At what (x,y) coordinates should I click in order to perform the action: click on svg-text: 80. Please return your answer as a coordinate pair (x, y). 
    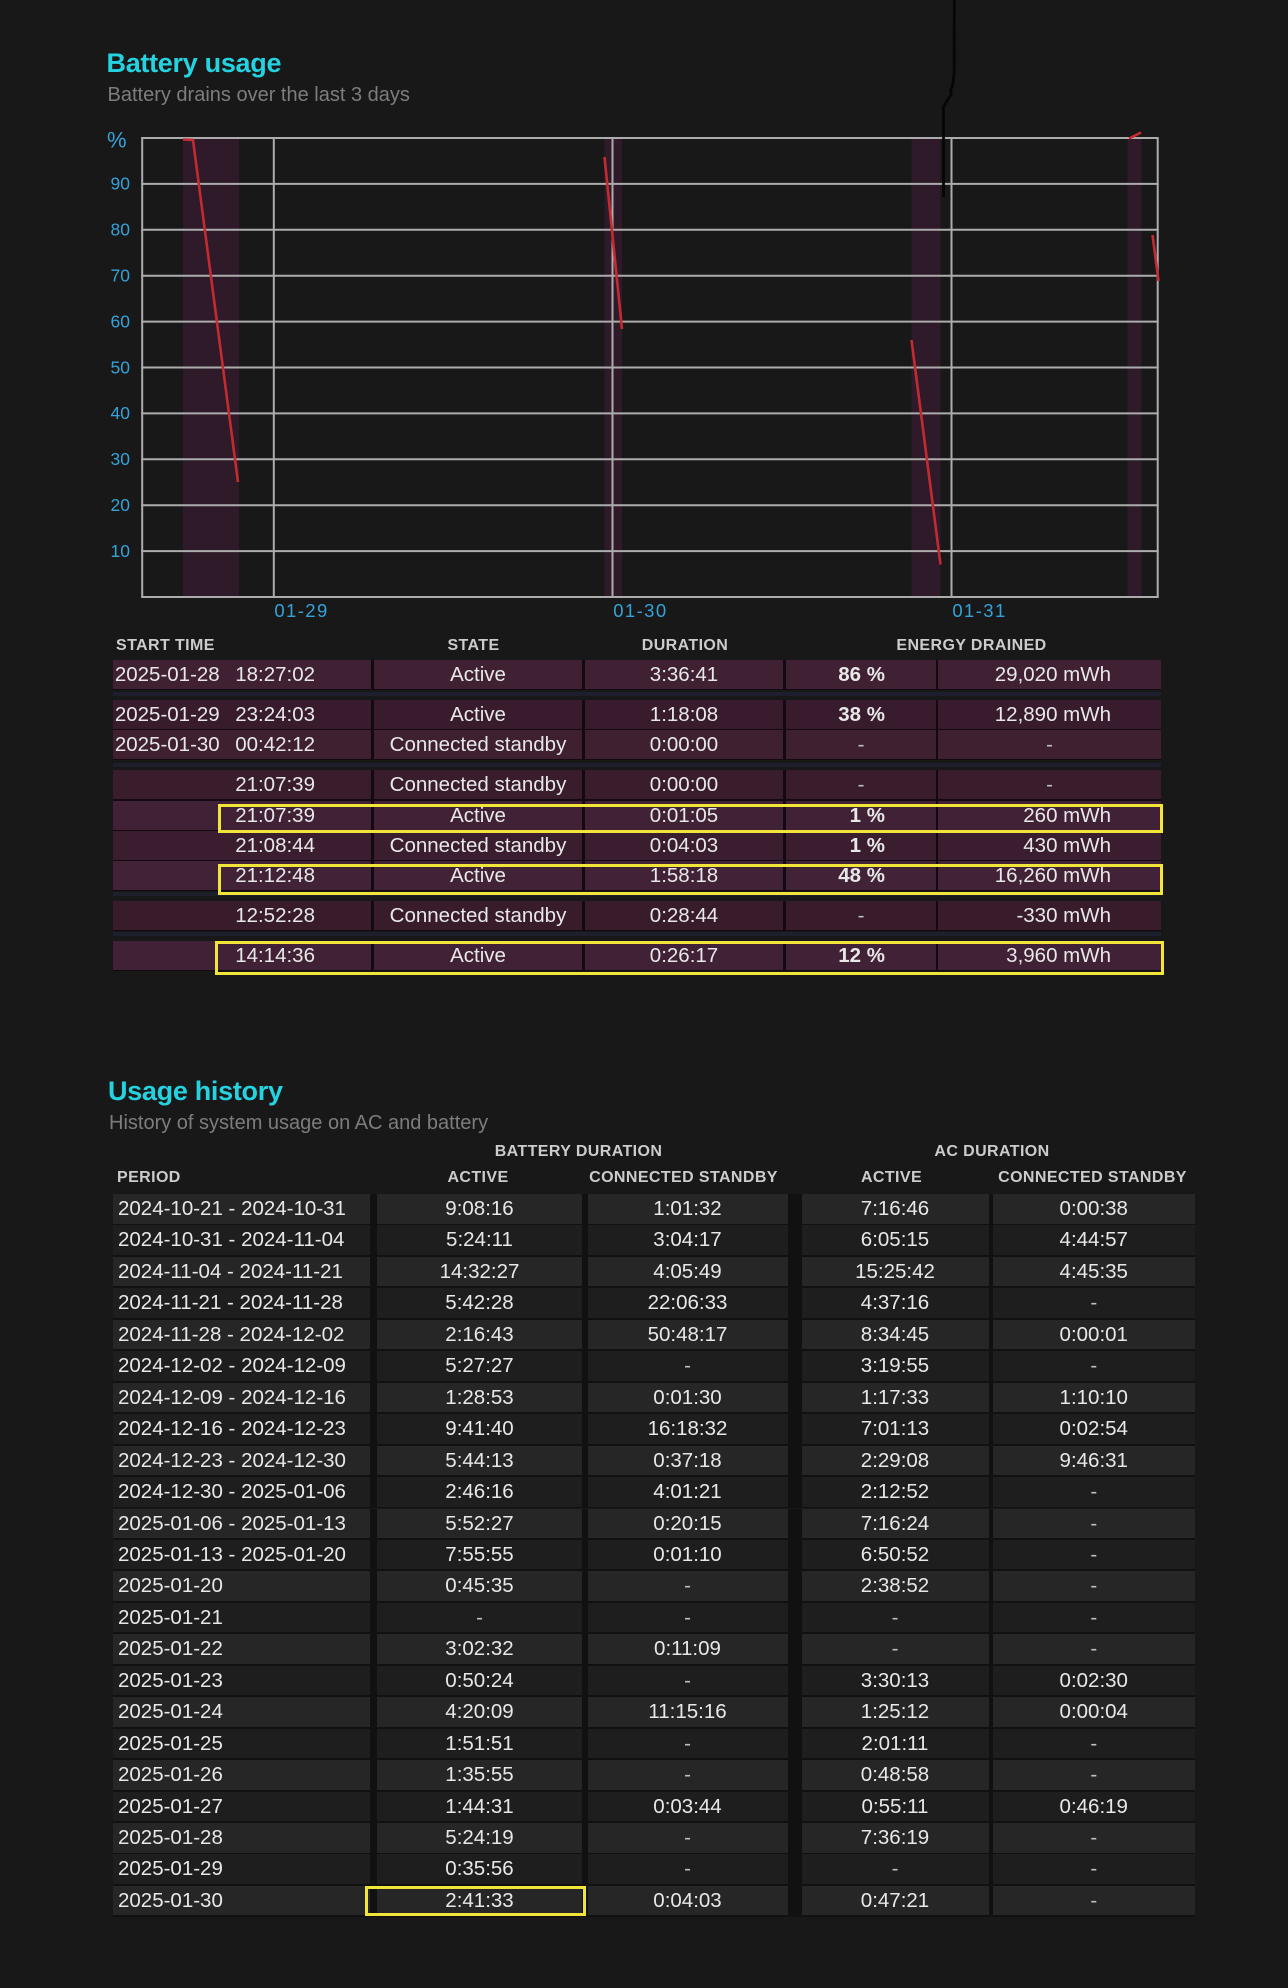
    Looking at the image, I should click on (121, 230).